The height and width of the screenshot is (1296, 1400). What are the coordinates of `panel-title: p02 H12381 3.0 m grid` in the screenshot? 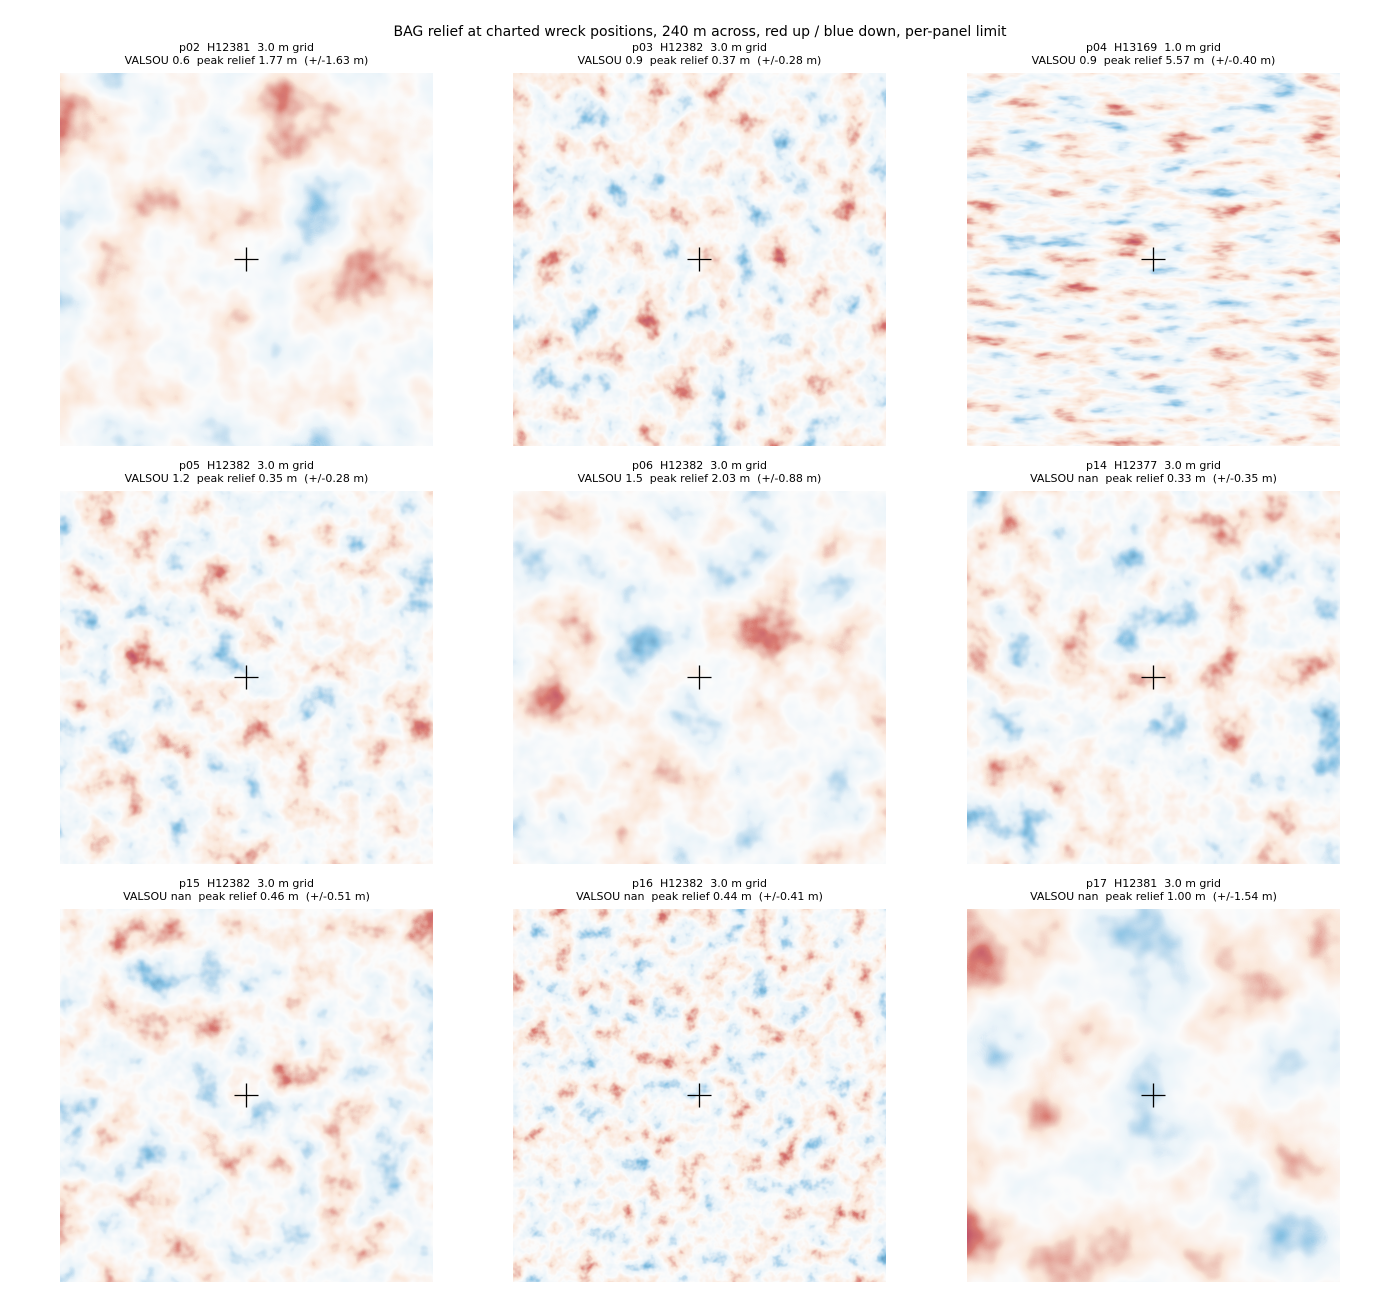 It's located at (246, 47).